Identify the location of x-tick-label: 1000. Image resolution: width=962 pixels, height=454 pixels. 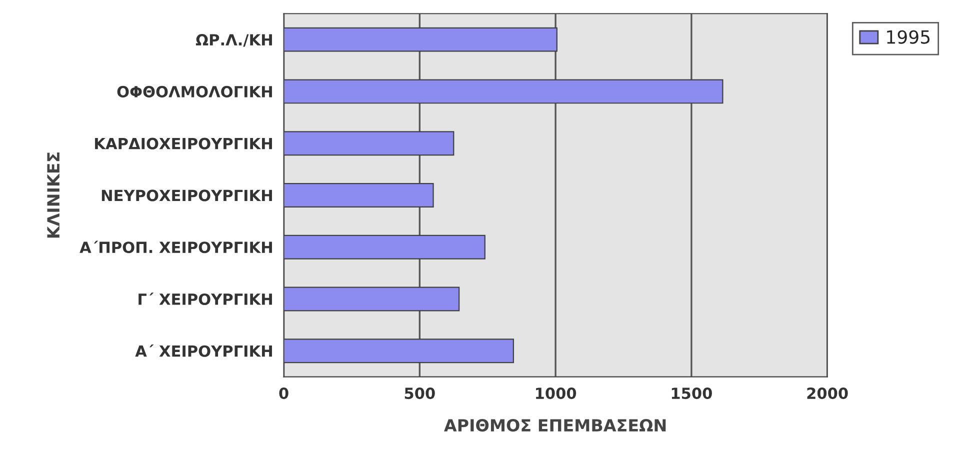
(556, 394).